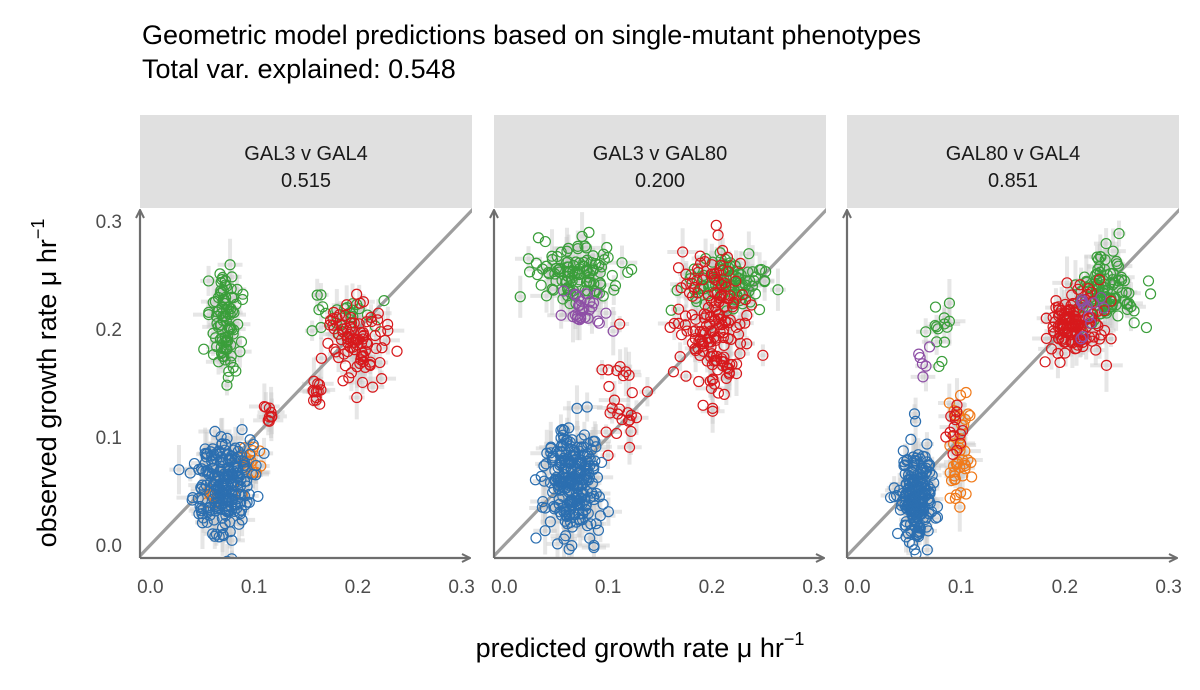 Image resolution: width=1200 pixels, height=690 pixels. Describe the element at coordinates (299, 69) in the screenshot. I see `title-line-2: Total var. explained: 0.548` at that location.